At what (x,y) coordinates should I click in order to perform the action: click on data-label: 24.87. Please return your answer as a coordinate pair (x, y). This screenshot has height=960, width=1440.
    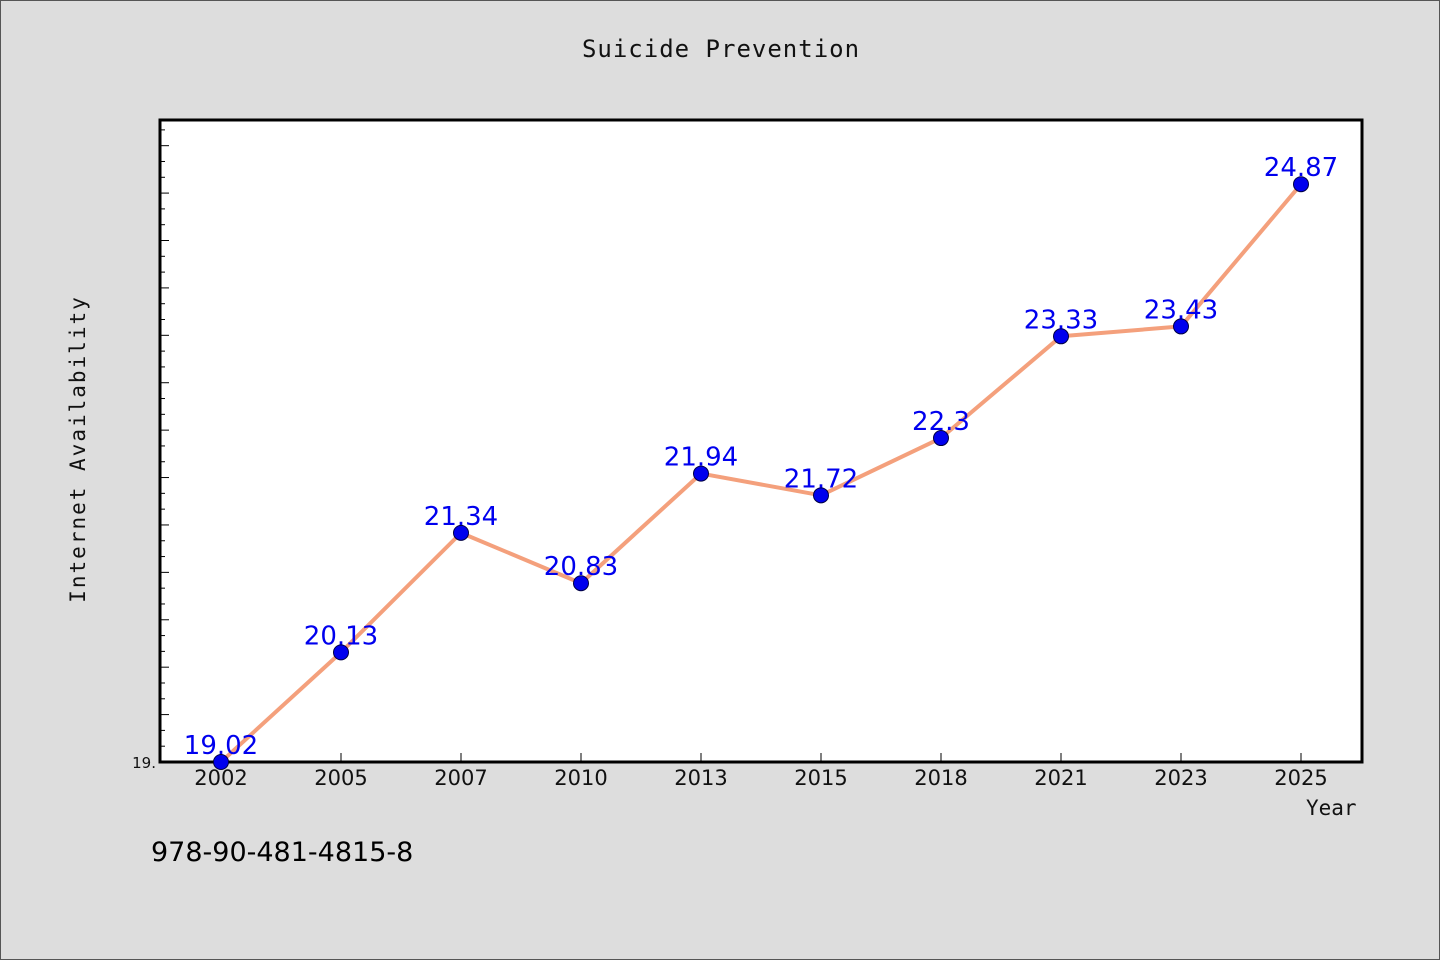
    Looking at the image, I should click on (1301, 168).